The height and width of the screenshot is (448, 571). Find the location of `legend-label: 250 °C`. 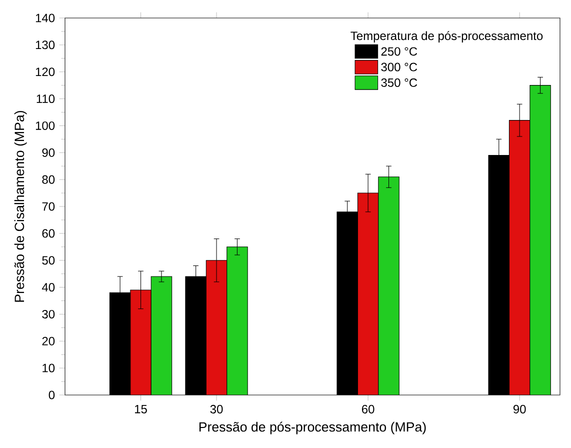

legend-label: 250 °C is located at coordinates (399, 51).